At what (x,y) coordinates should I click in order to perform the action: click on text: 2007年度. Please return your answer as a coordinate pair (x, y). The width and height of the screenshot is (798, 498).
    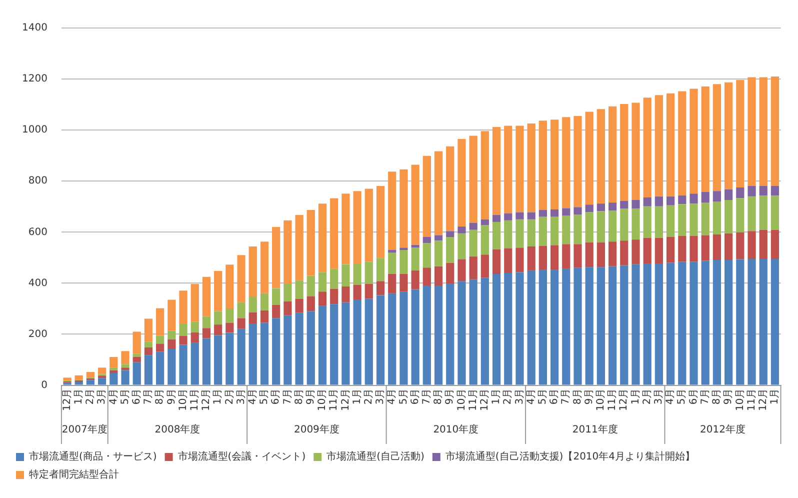
    Looking at the image, I should click on (85, 430).